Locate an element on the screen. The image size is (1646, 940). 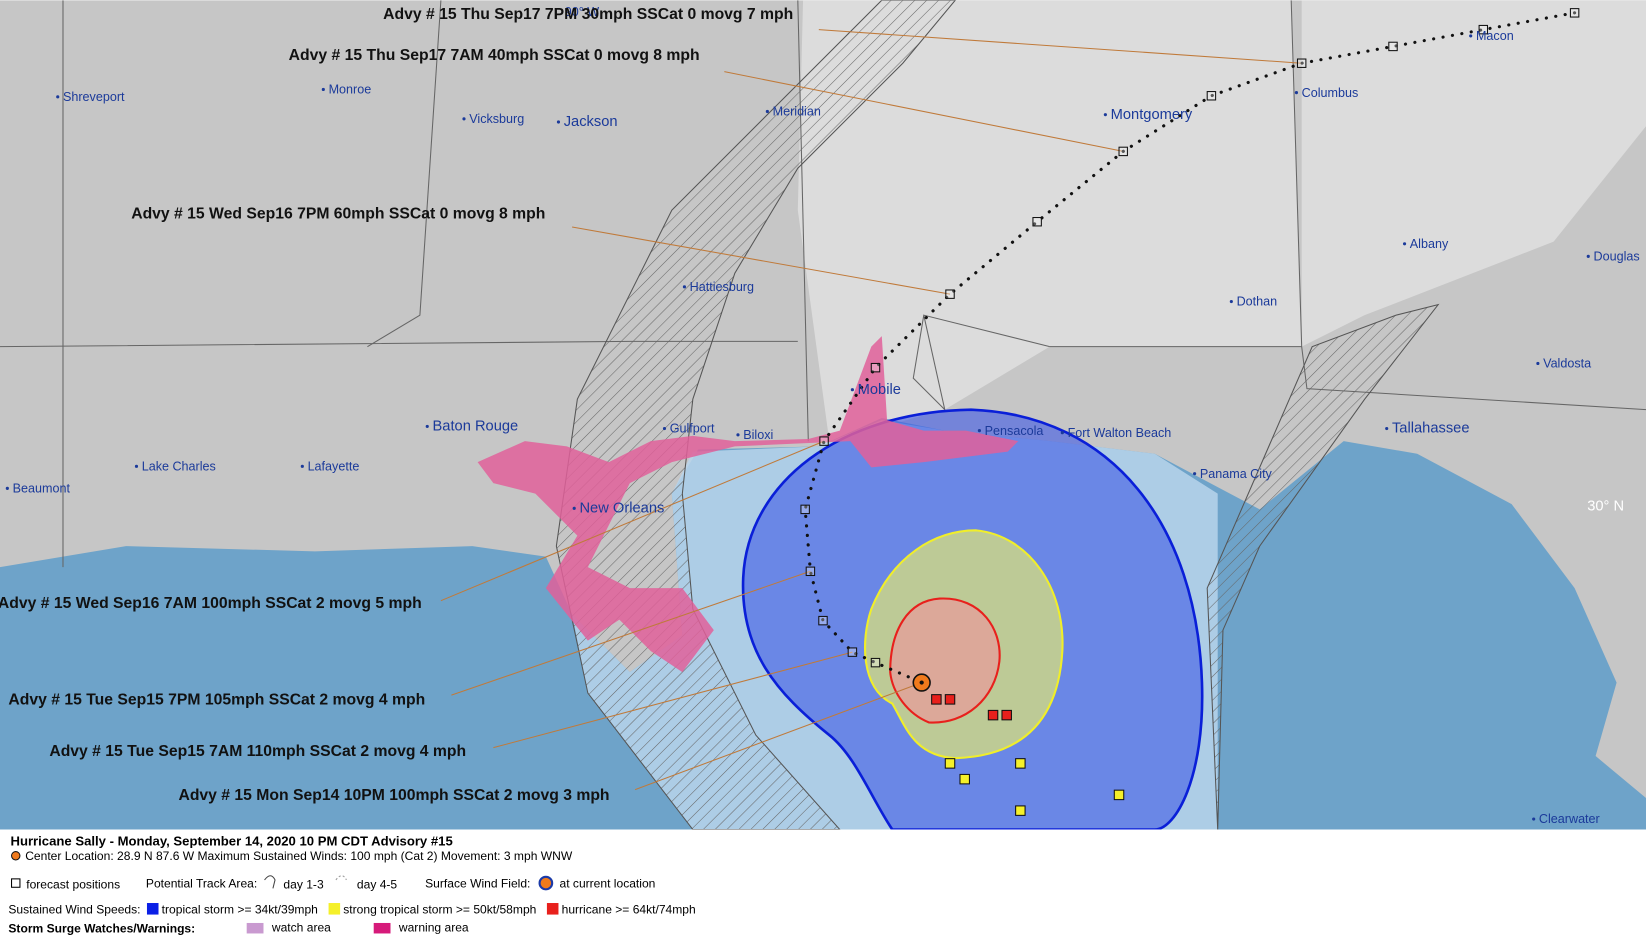
city-label: Vicksburg is located at coordinates (496, 119).